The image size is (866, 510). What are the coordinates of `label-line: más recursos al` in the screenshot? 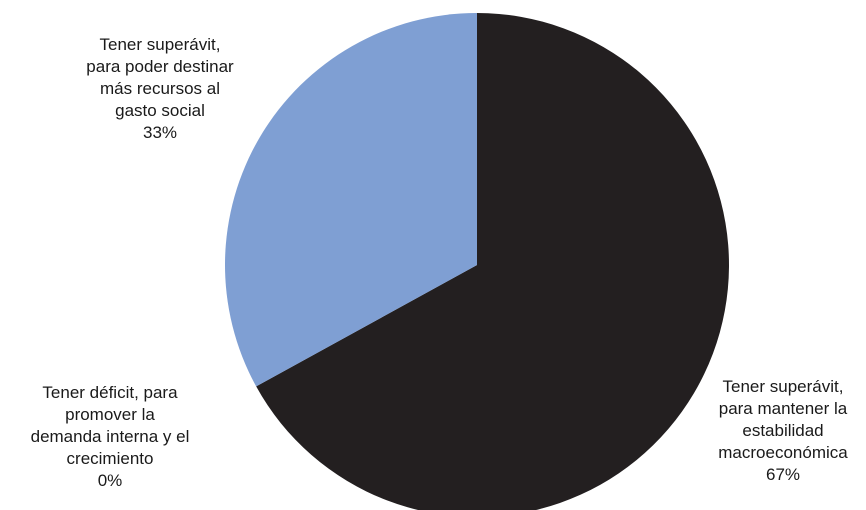 It's located at (160, 88).